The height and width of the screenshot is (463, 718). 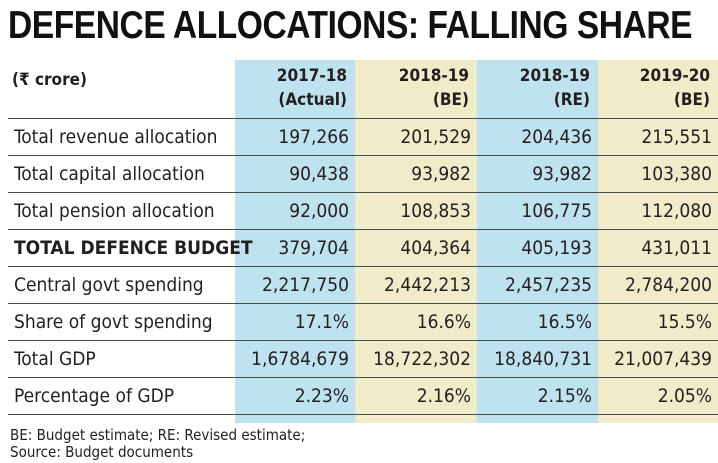 I want to click on column-header: 2018-19 (RE), so click(x=533, y=88).